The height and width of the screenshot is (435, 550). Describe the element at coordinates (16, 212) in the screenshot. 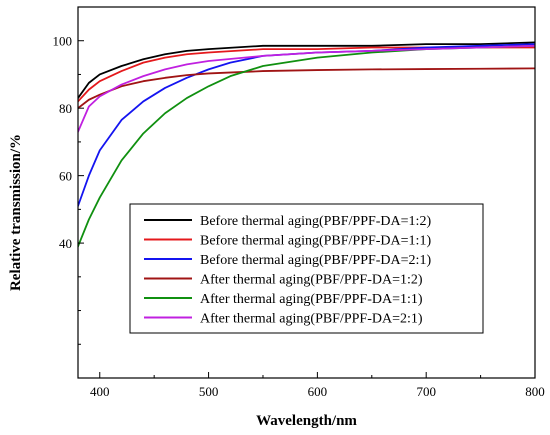

I see `y-axis-title: Relative transmission/%` at that location.